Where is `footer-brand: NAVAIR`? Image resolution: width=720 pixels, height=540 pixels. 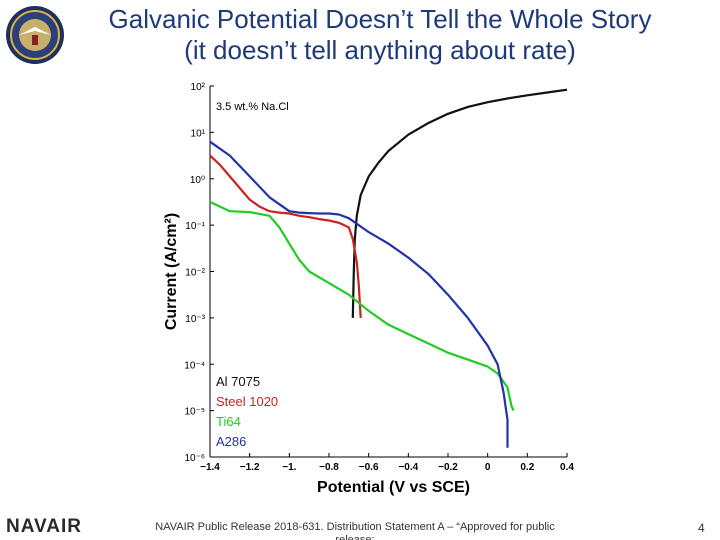 footer-brand: NAVAIR is located at coordinates (44, 526).